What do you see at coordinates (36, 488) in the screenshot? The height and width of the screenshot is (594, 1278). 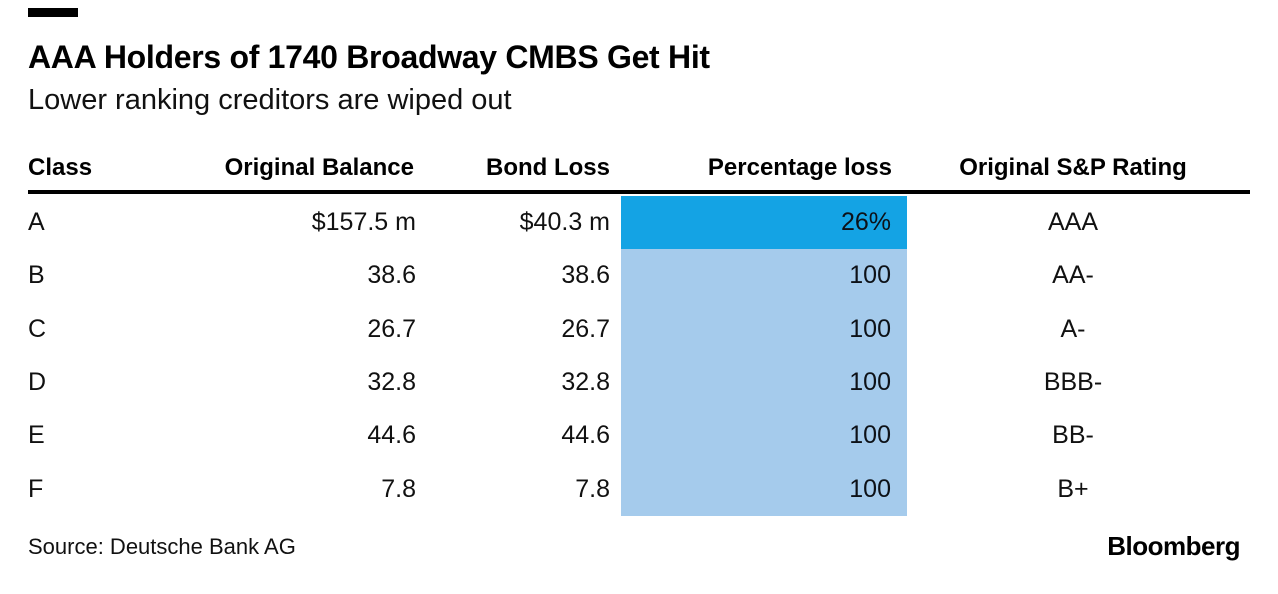 I see `cell-class: F` at bounding box center [36, 488].